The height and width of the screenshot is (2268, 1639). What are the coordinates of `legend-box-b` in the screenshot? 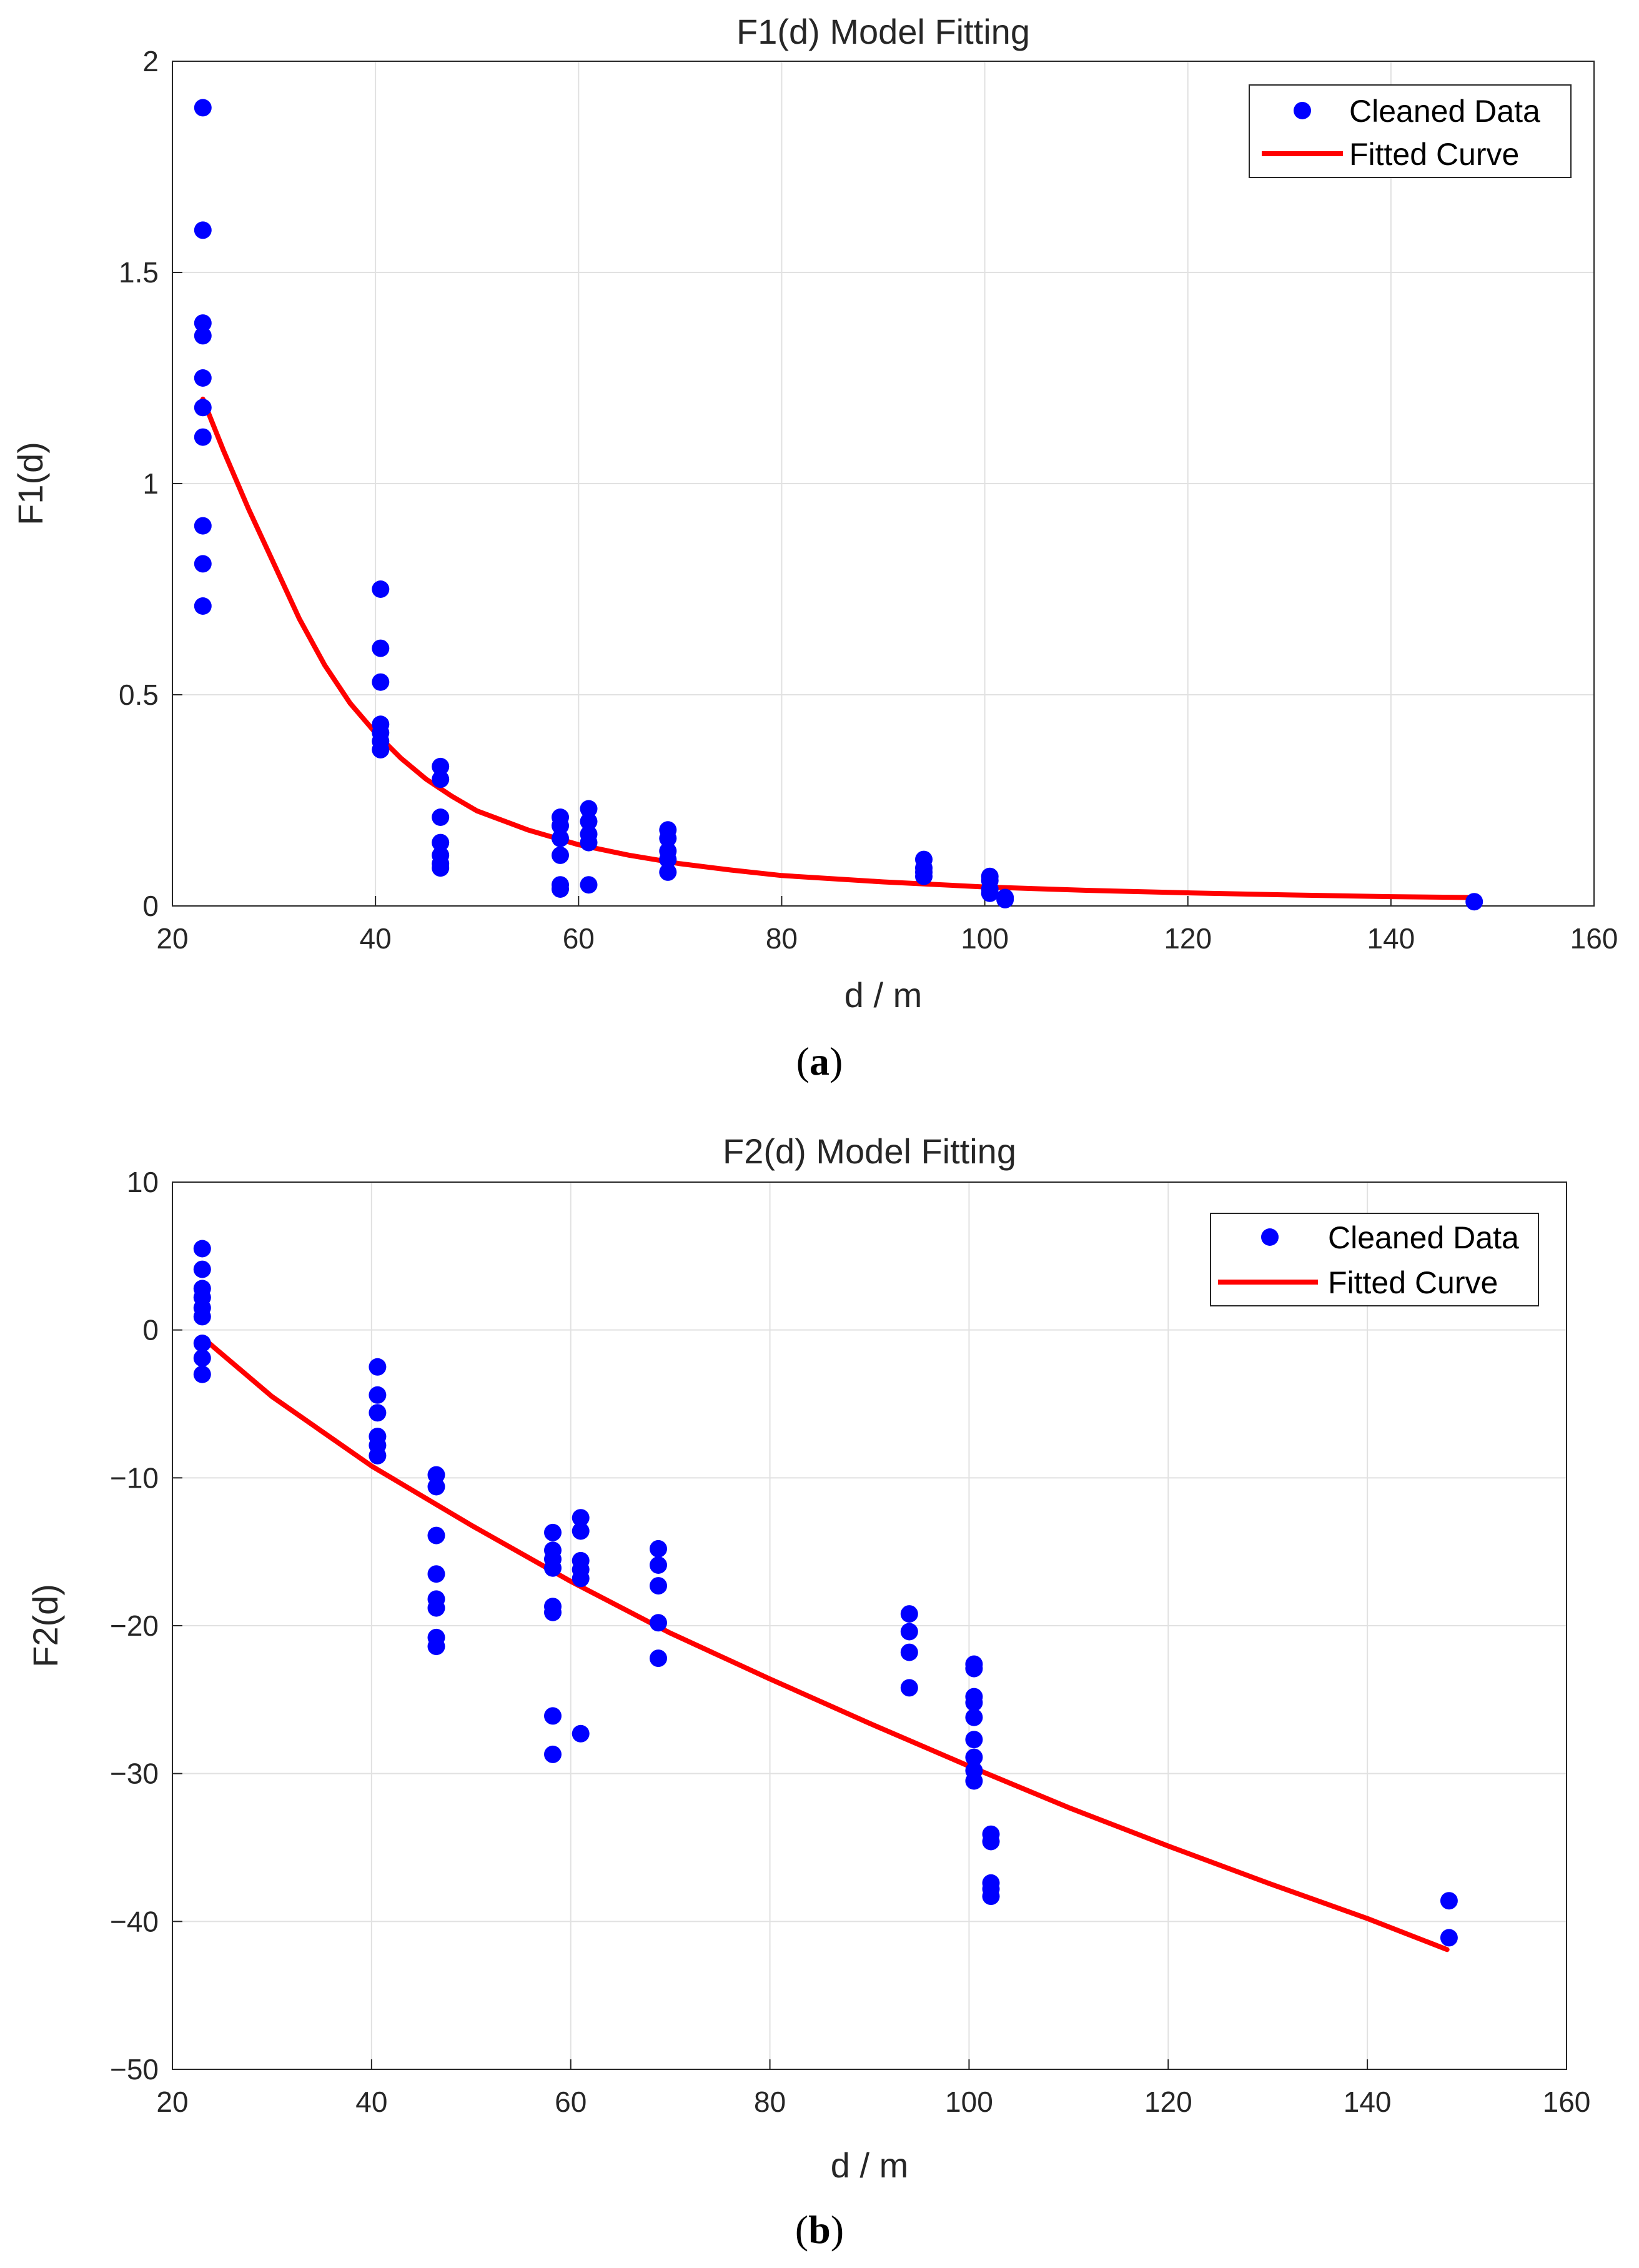 It's located at (1375, 1259).